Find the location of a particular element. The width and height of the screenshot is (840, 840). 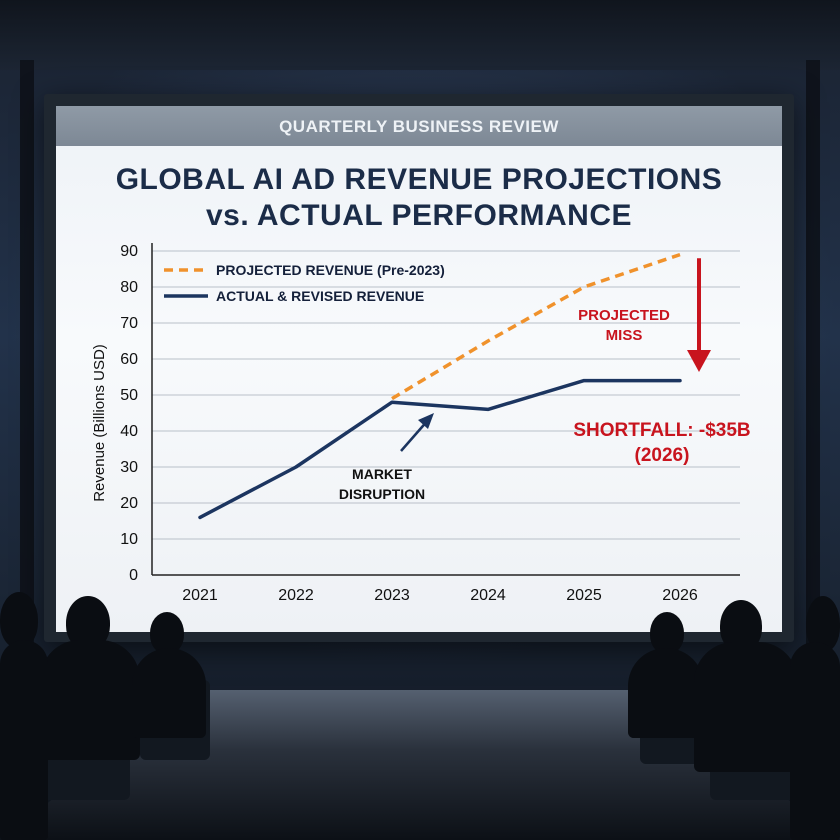

x-tick-label: 2024 is located at coordinates (488, 595).